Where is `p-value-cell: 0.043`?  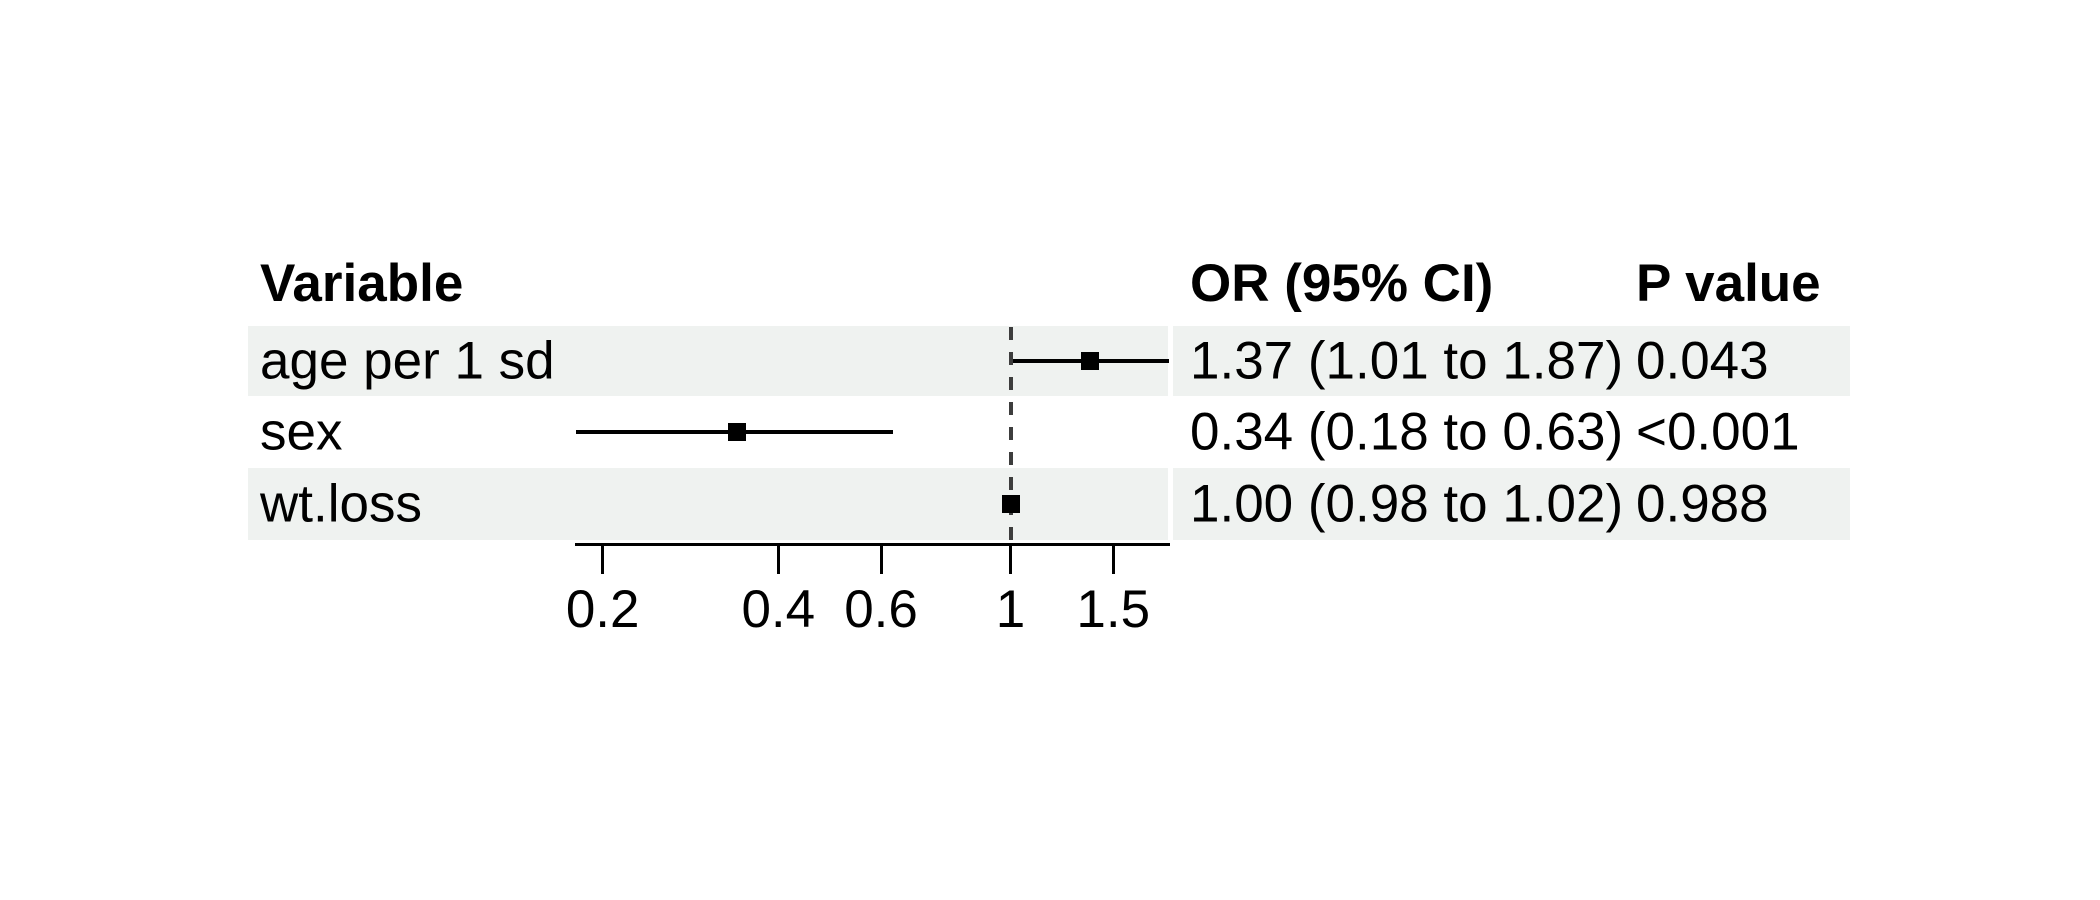
p-value-cell: 0.043 is located at coordinates (1702, 361).